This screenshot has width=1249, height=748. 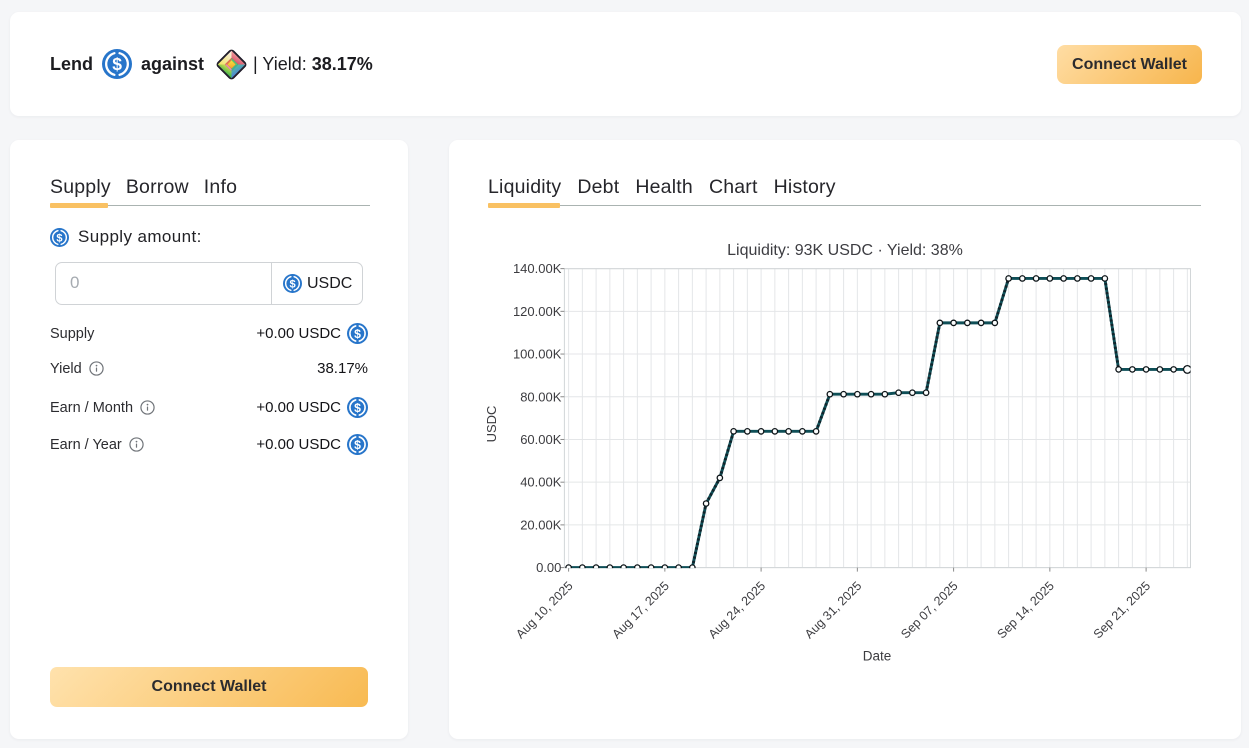 I want to click on svg-text: 0.00, so click(x=548, y=567).